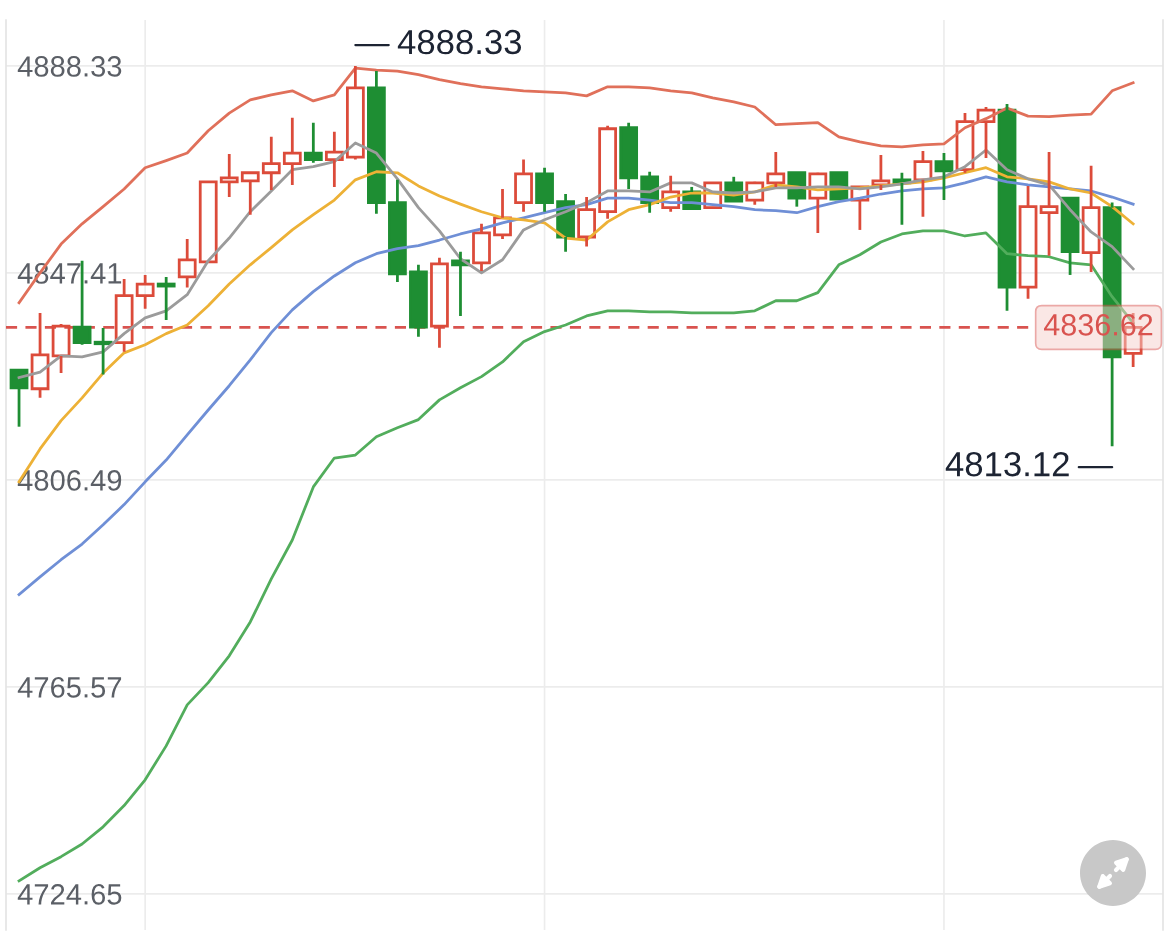 The image size is (1170, 936). What do you see at coordinates (69, 66) in the screenshot?
I see `y-tick-label: 4888.33` at bounding box center [69, 66].